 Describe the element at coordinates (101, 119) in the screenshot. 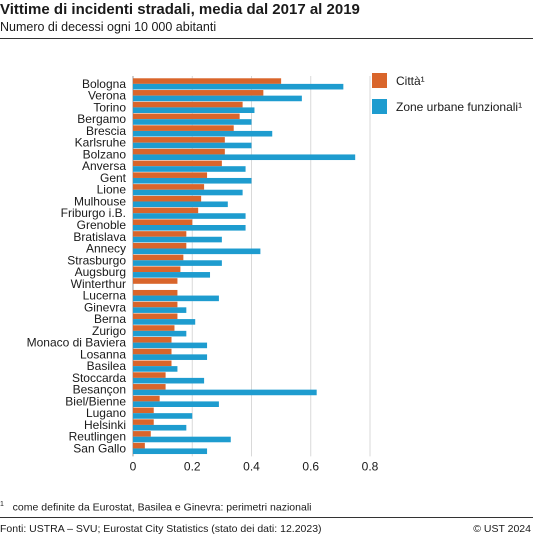

I see `category-label: Bergamo` at that location.